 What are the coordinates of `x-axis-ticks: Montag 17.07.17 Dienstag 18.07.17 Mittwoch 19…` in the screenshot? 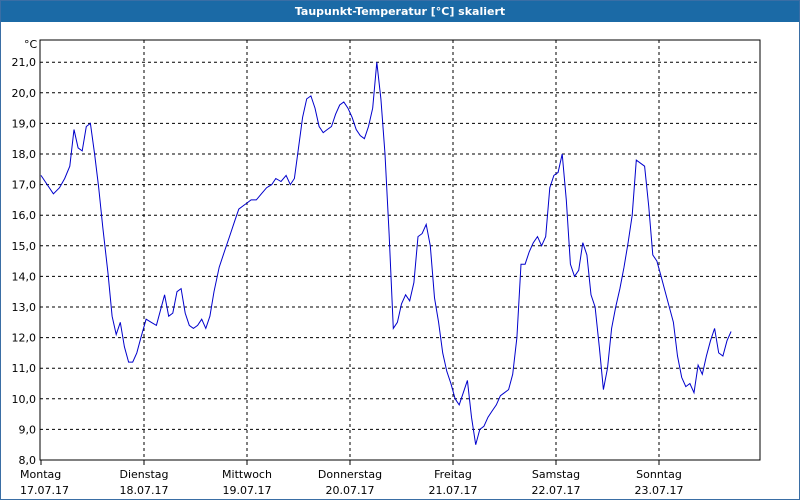 It's located at (351, 478).